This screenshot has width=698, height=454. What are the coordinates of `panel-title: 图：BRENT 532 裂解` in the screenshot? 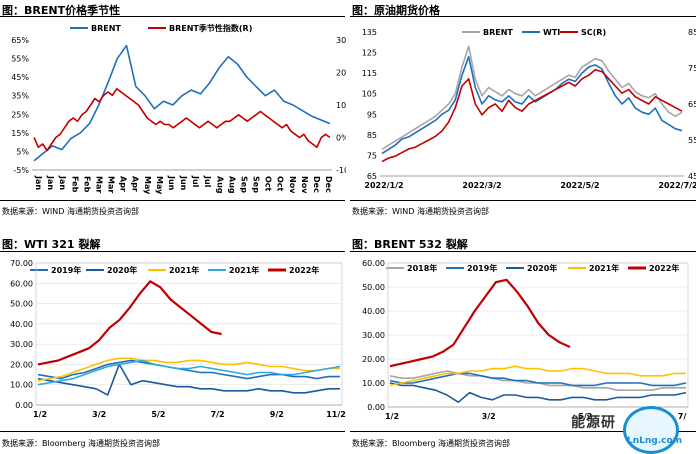 It's located at (410, 244).